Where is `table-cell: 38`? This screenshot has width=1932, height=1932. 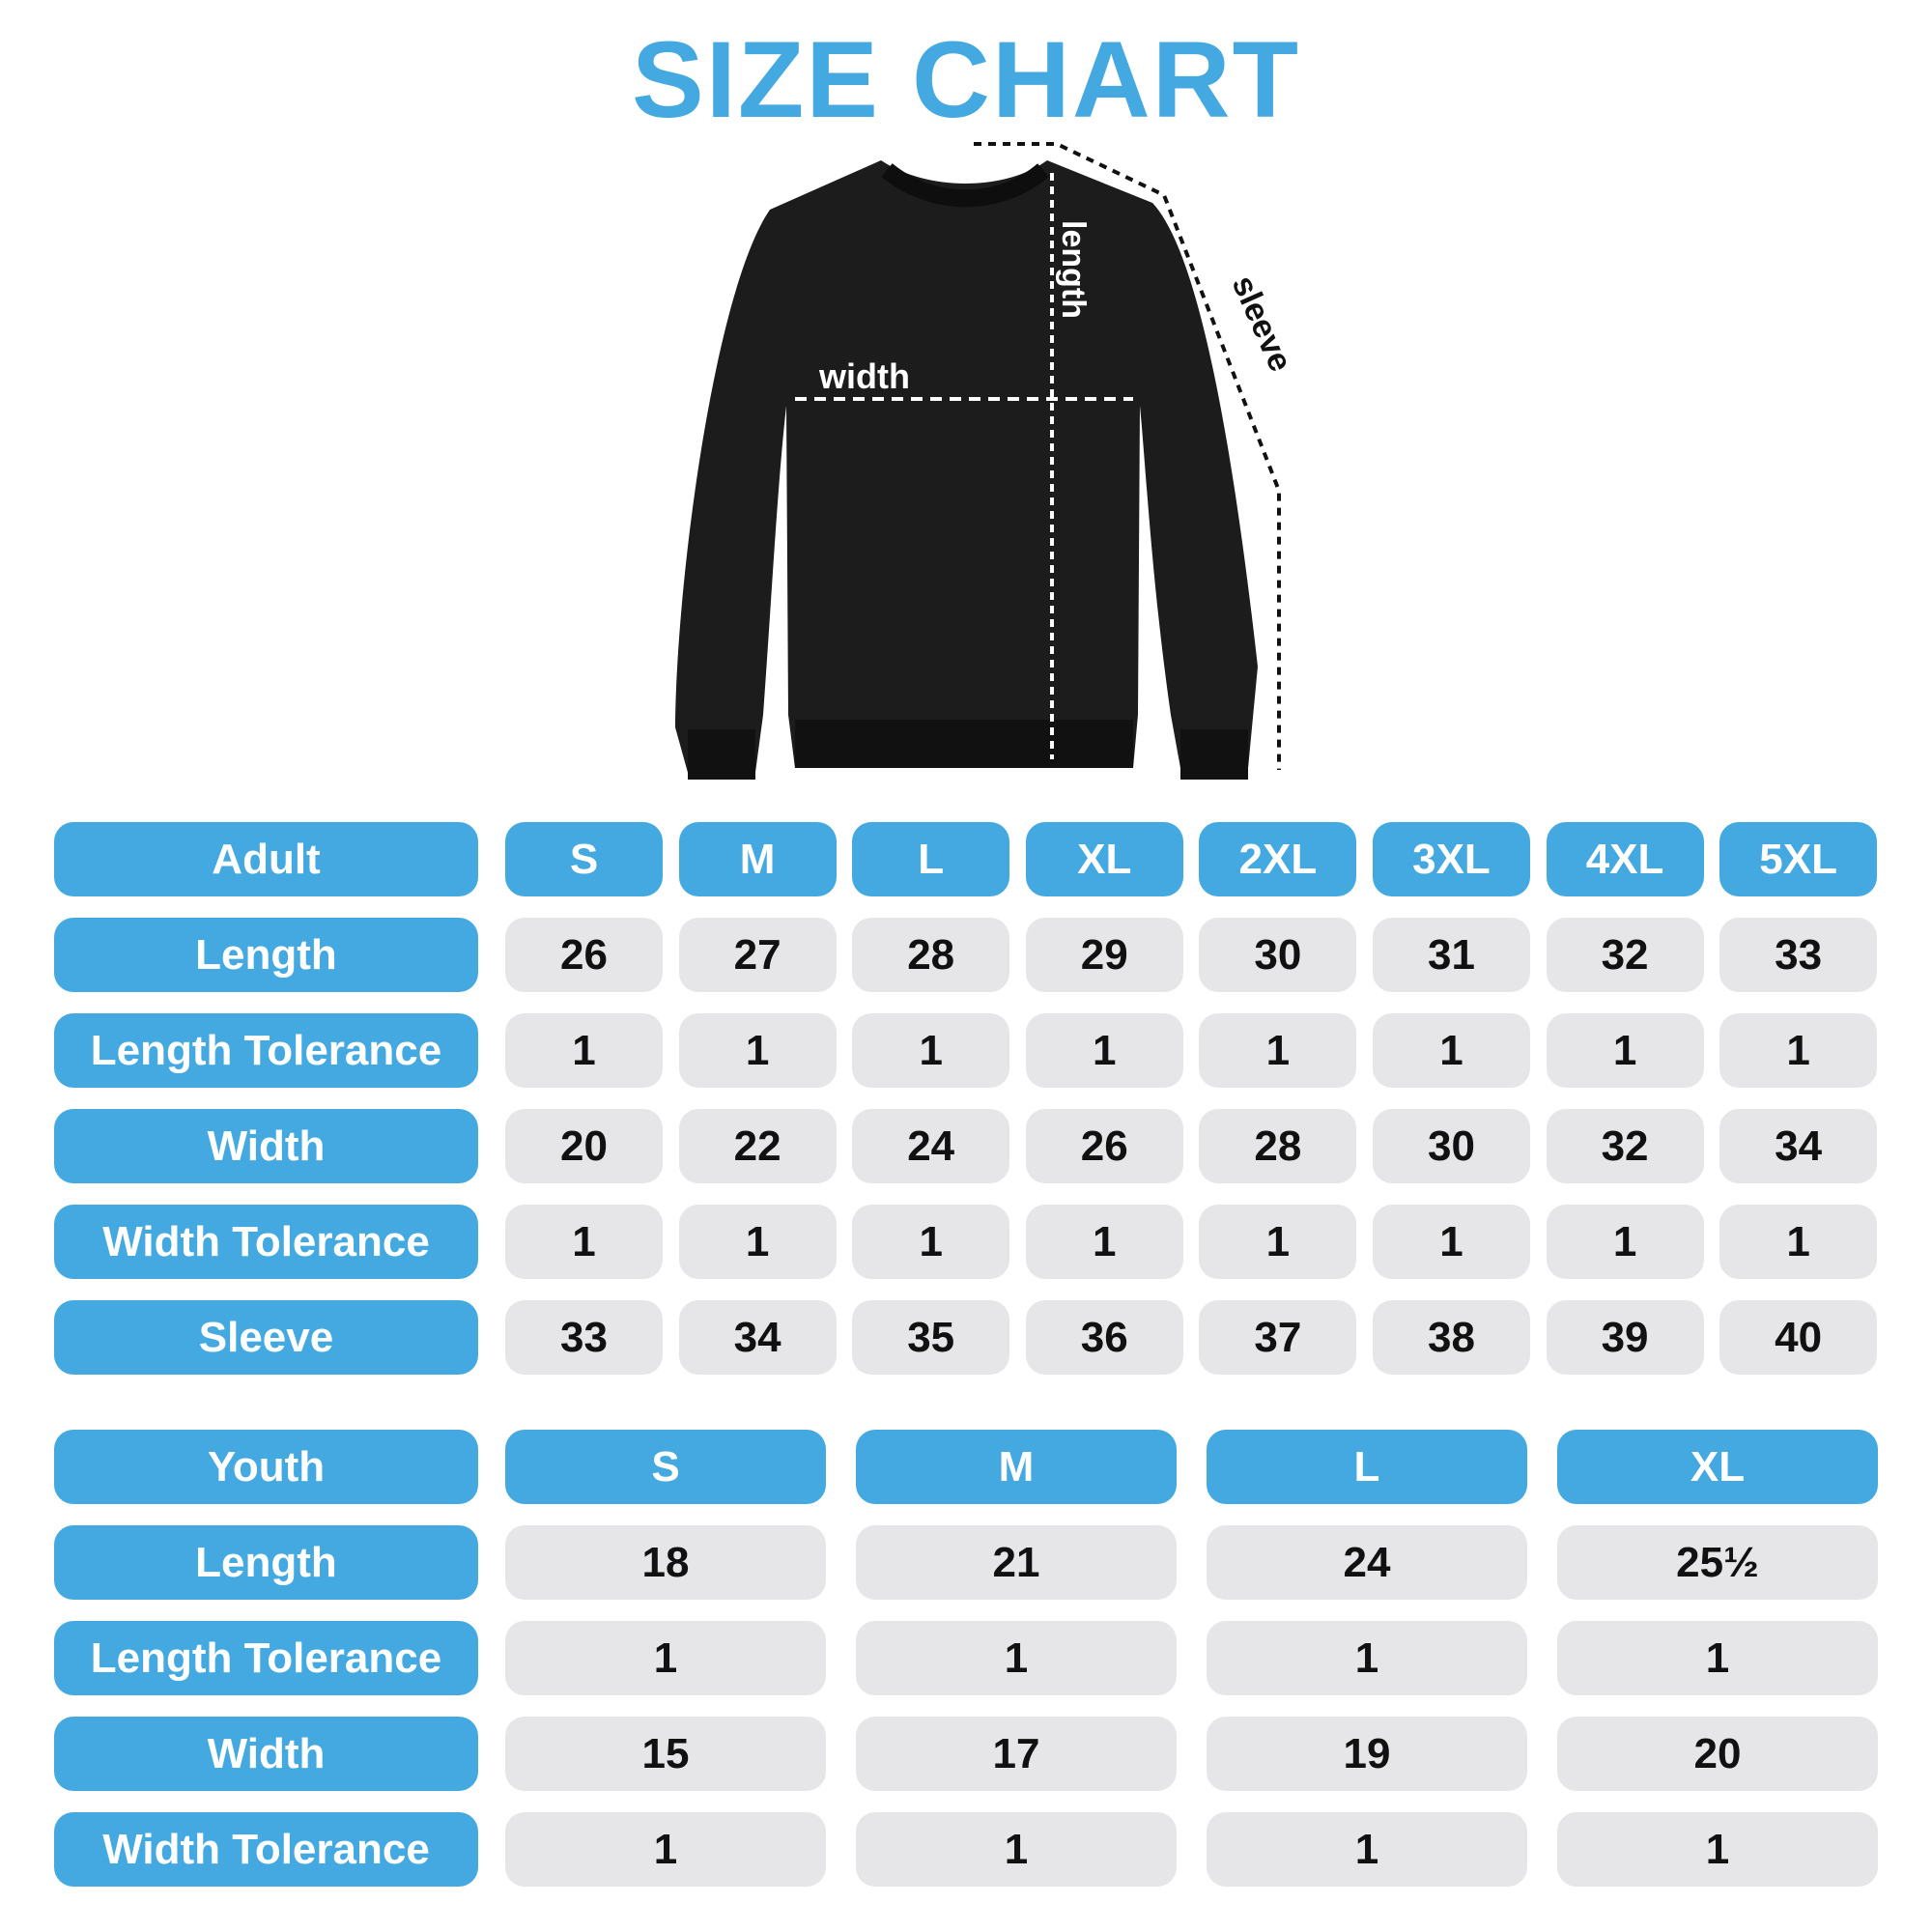
table-cell: 38 is located at coordinates (1451, 1337).